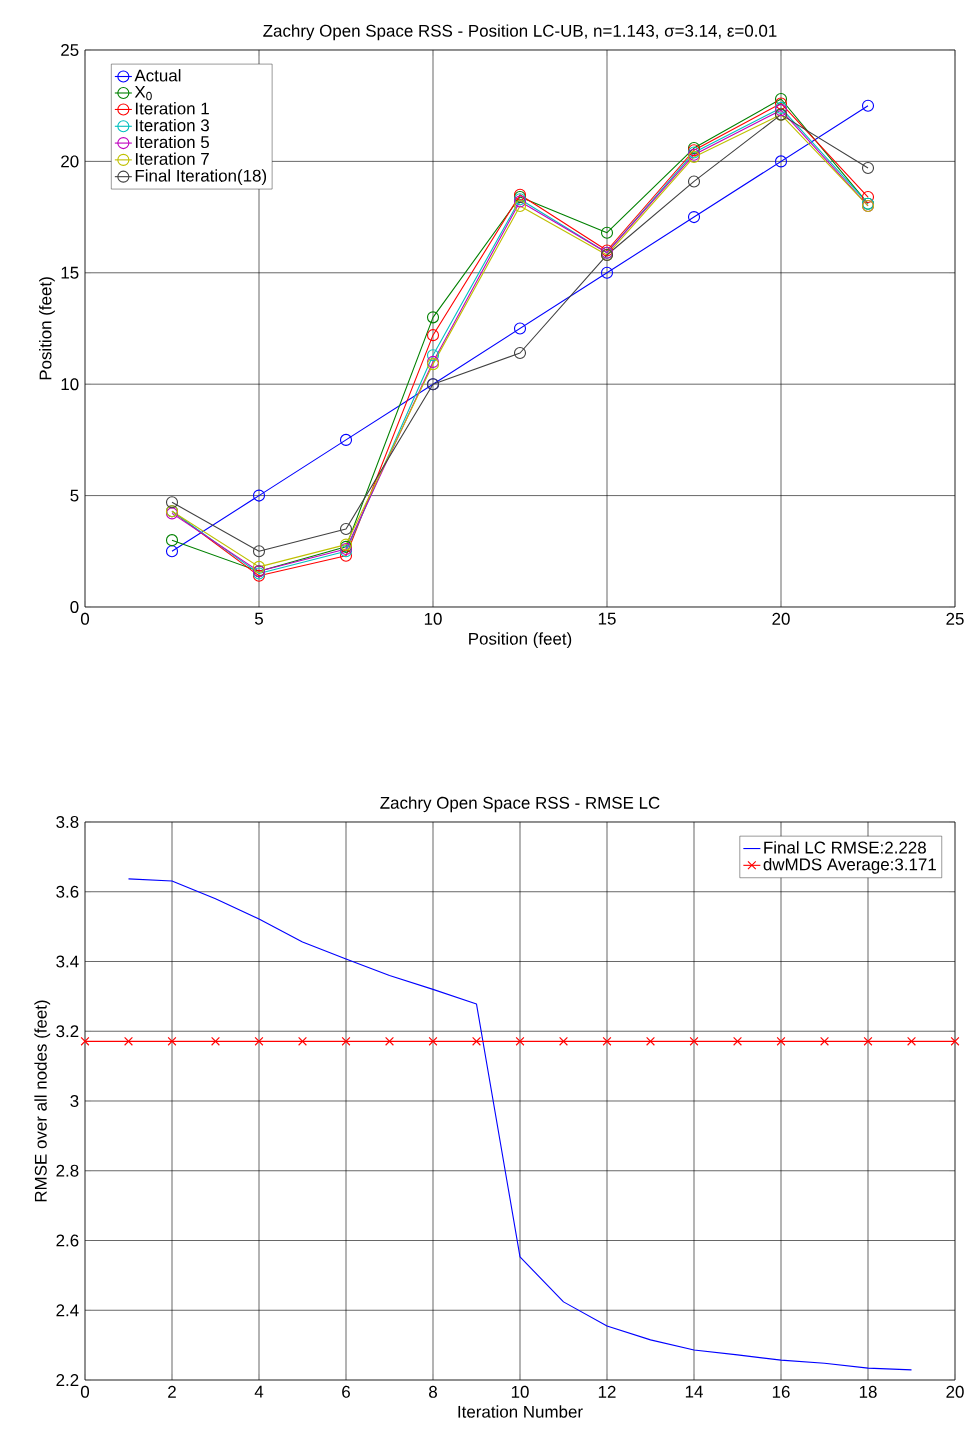 The height and width of the screenshot is (1446, 974). Describe the element at coordinates (70, 49) in the screenshot. I see `y-tick-label: 25` at that location.